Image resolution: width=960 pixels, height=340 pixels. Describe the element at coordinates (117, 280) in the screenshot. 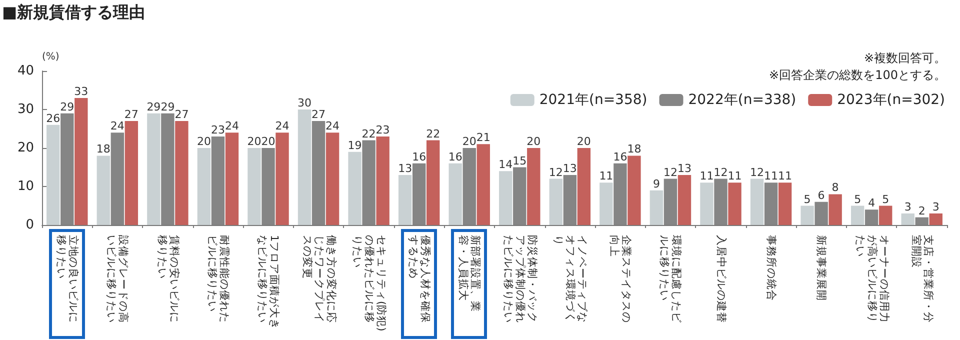

I see `x-tick-label: 設備グレードの高いビルに移りたい` at that location.